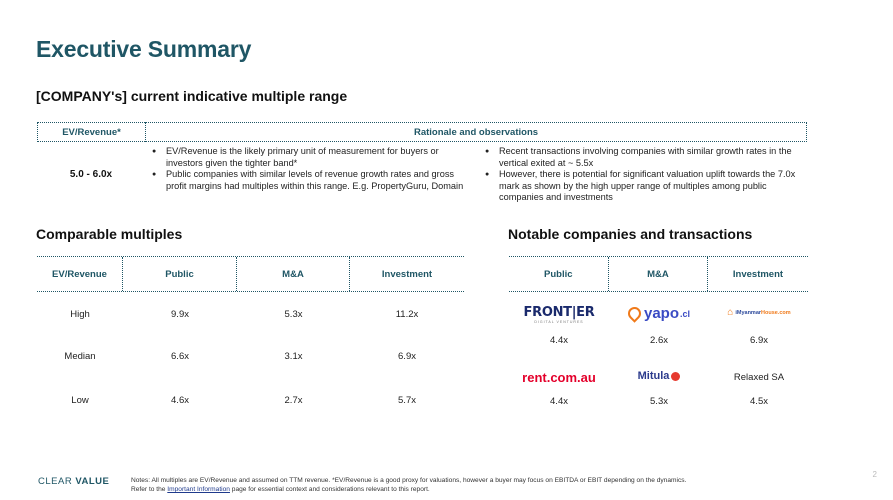 This screenshot has width=893, height=500. What do you see at coordinates (776, 312) in the screenshot?
I see `myanmar-wordmark-b: House.com` at bounding box center [776, 312].